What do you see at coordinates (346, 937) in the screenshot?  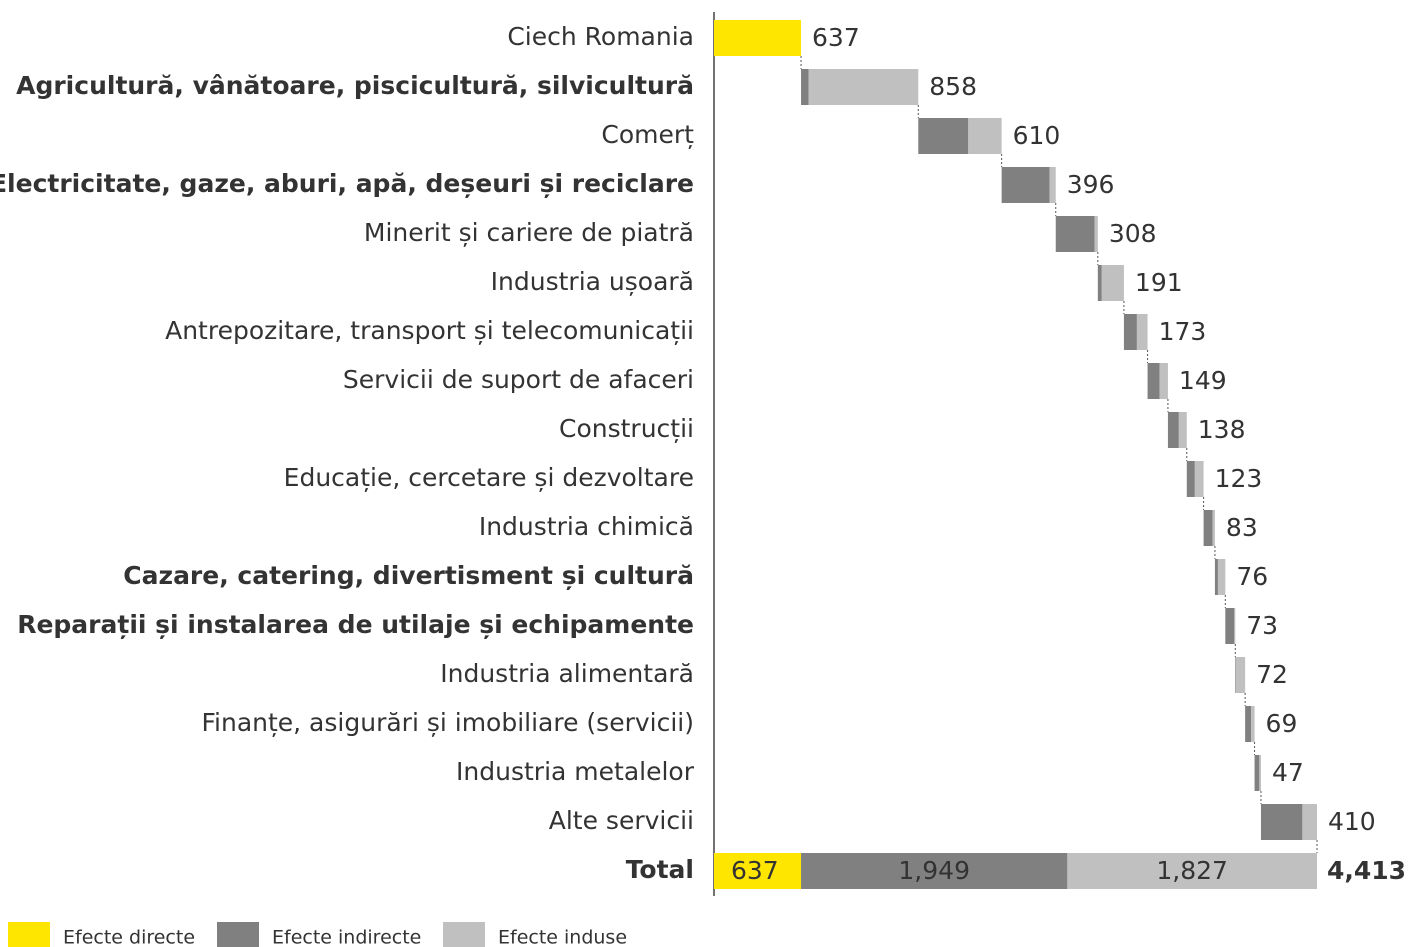 I see `legend-label: Efecte indirecte` at bounding box center [346, 937].